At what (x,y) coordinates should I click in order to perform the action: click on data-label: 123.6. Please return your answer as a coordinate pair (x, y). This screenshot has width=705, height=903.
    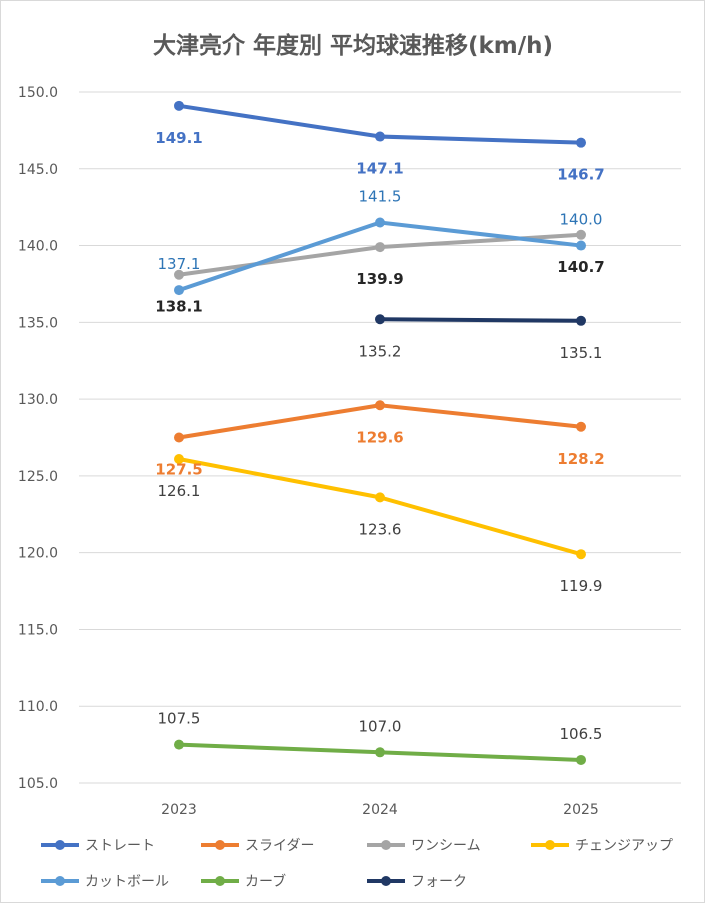
    Looking at the image, I should click on (380, 529).